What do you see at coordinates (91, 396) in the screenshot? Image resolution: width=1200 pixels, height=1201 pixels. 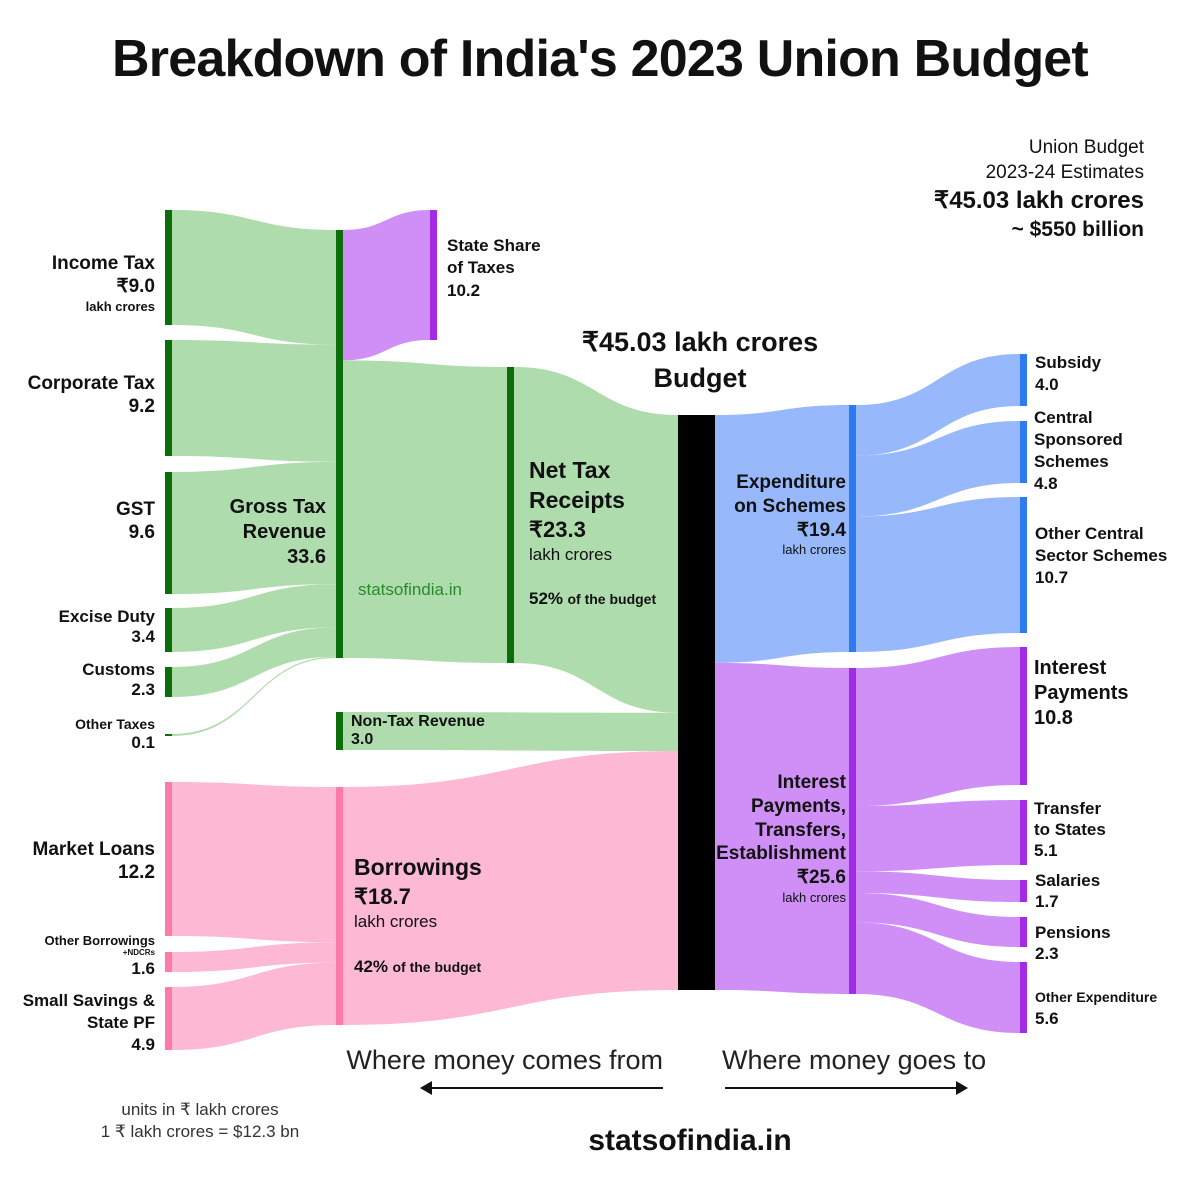 I see `label-corporate-tax: Corporate Tax 9.2` at bounding box center [91, 396].